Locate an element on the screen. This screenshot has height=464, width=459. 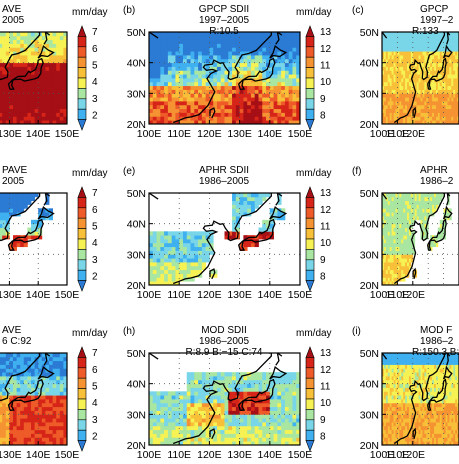
colorbar-tick-label: 12 is located at coordinates (326, 210).